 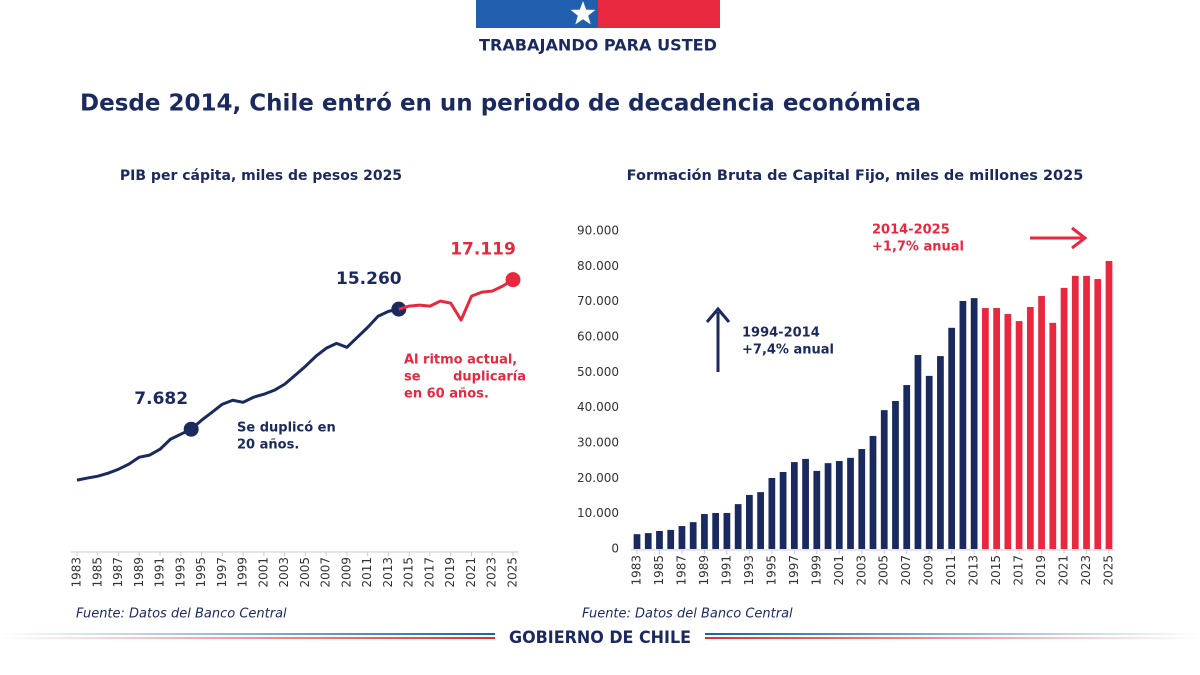 I want to click on x-tick-label: 1997, so click(x=794, y=570).